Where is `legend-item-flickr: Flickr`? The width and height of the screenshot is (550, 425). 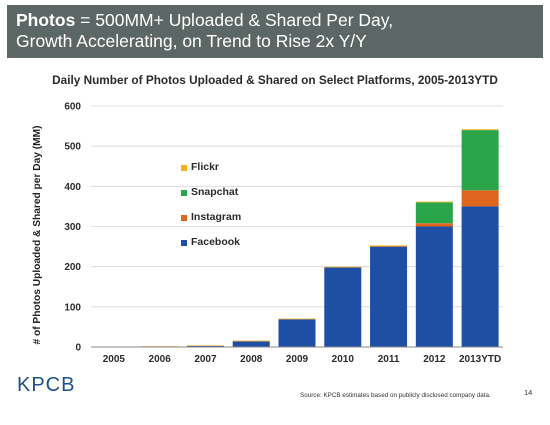
legend-item-flickr: Flickr is located at coordinates (200, 167).